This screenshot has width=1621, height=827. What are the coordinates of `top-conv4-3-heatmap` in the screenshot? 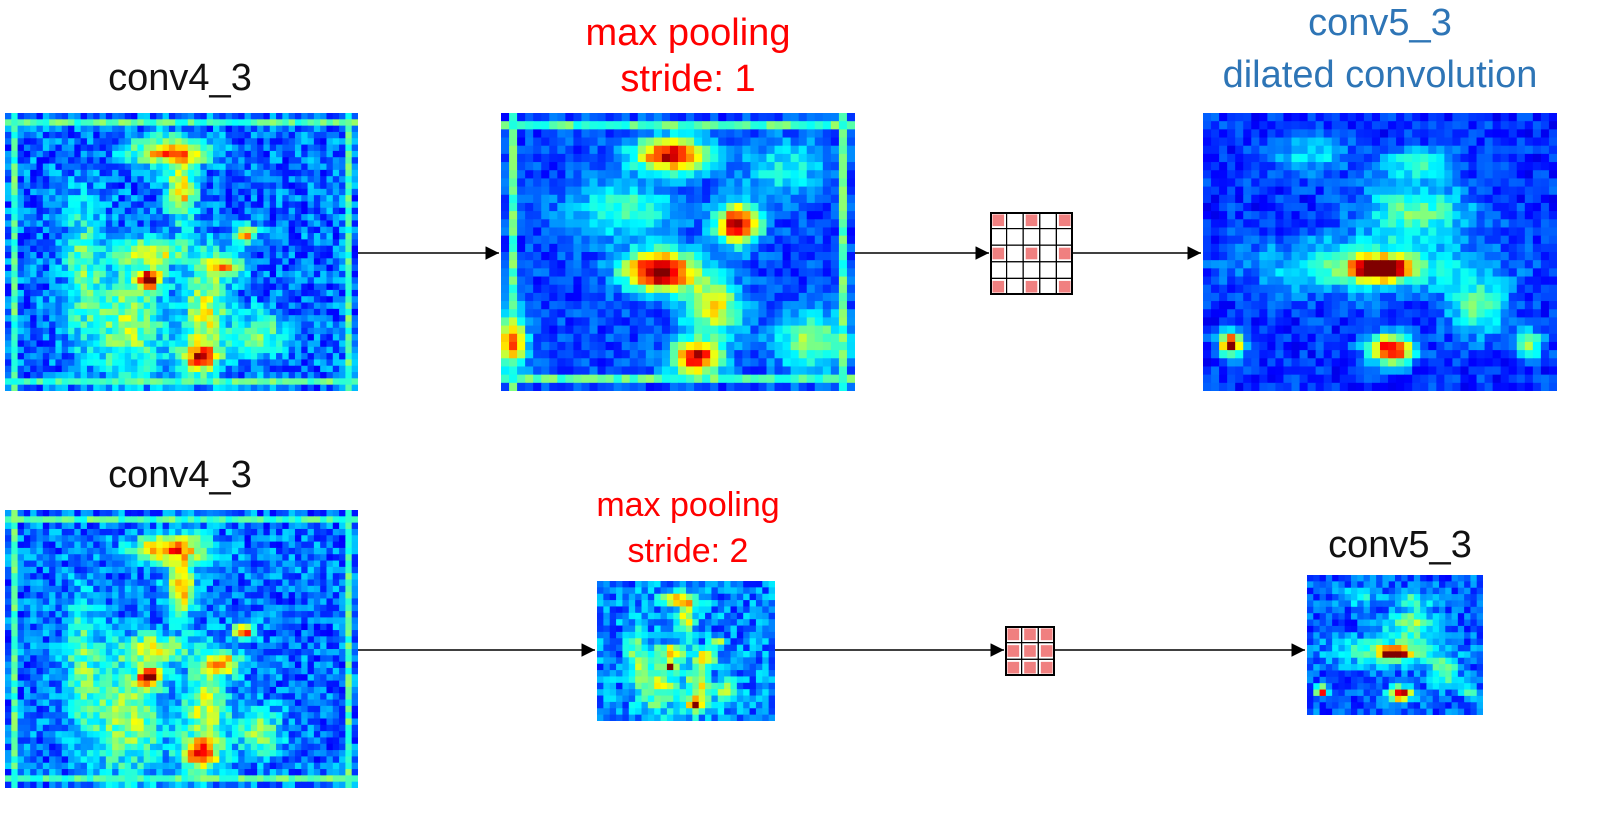 It's located at (181, 252).